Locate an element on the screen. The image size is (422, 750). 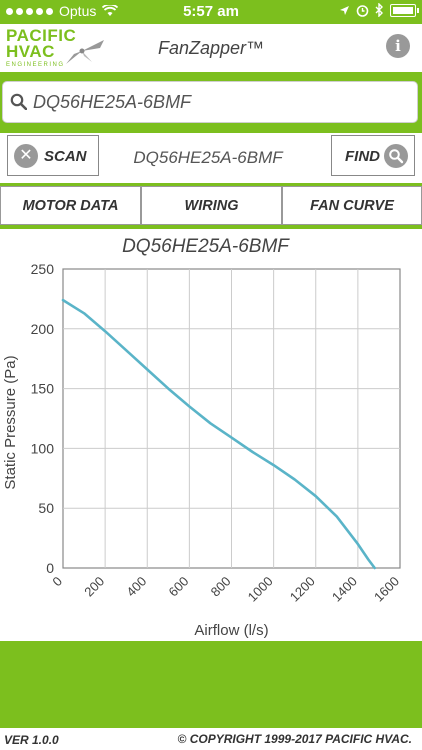
bottom-band is located at coordinates (211, 684).